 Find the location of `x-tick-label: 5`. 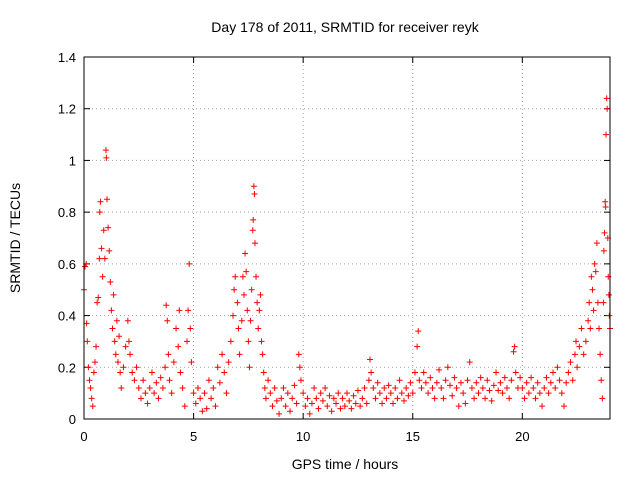

x-tick-label: 5 is located at coordinates (193, 436).